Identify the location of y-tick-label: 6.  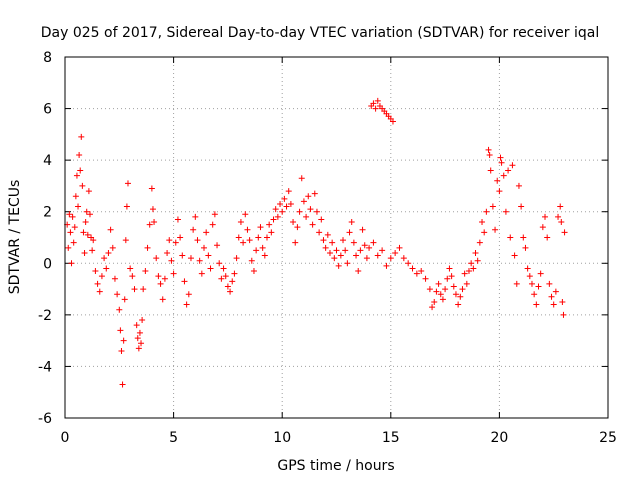
(47, 110).